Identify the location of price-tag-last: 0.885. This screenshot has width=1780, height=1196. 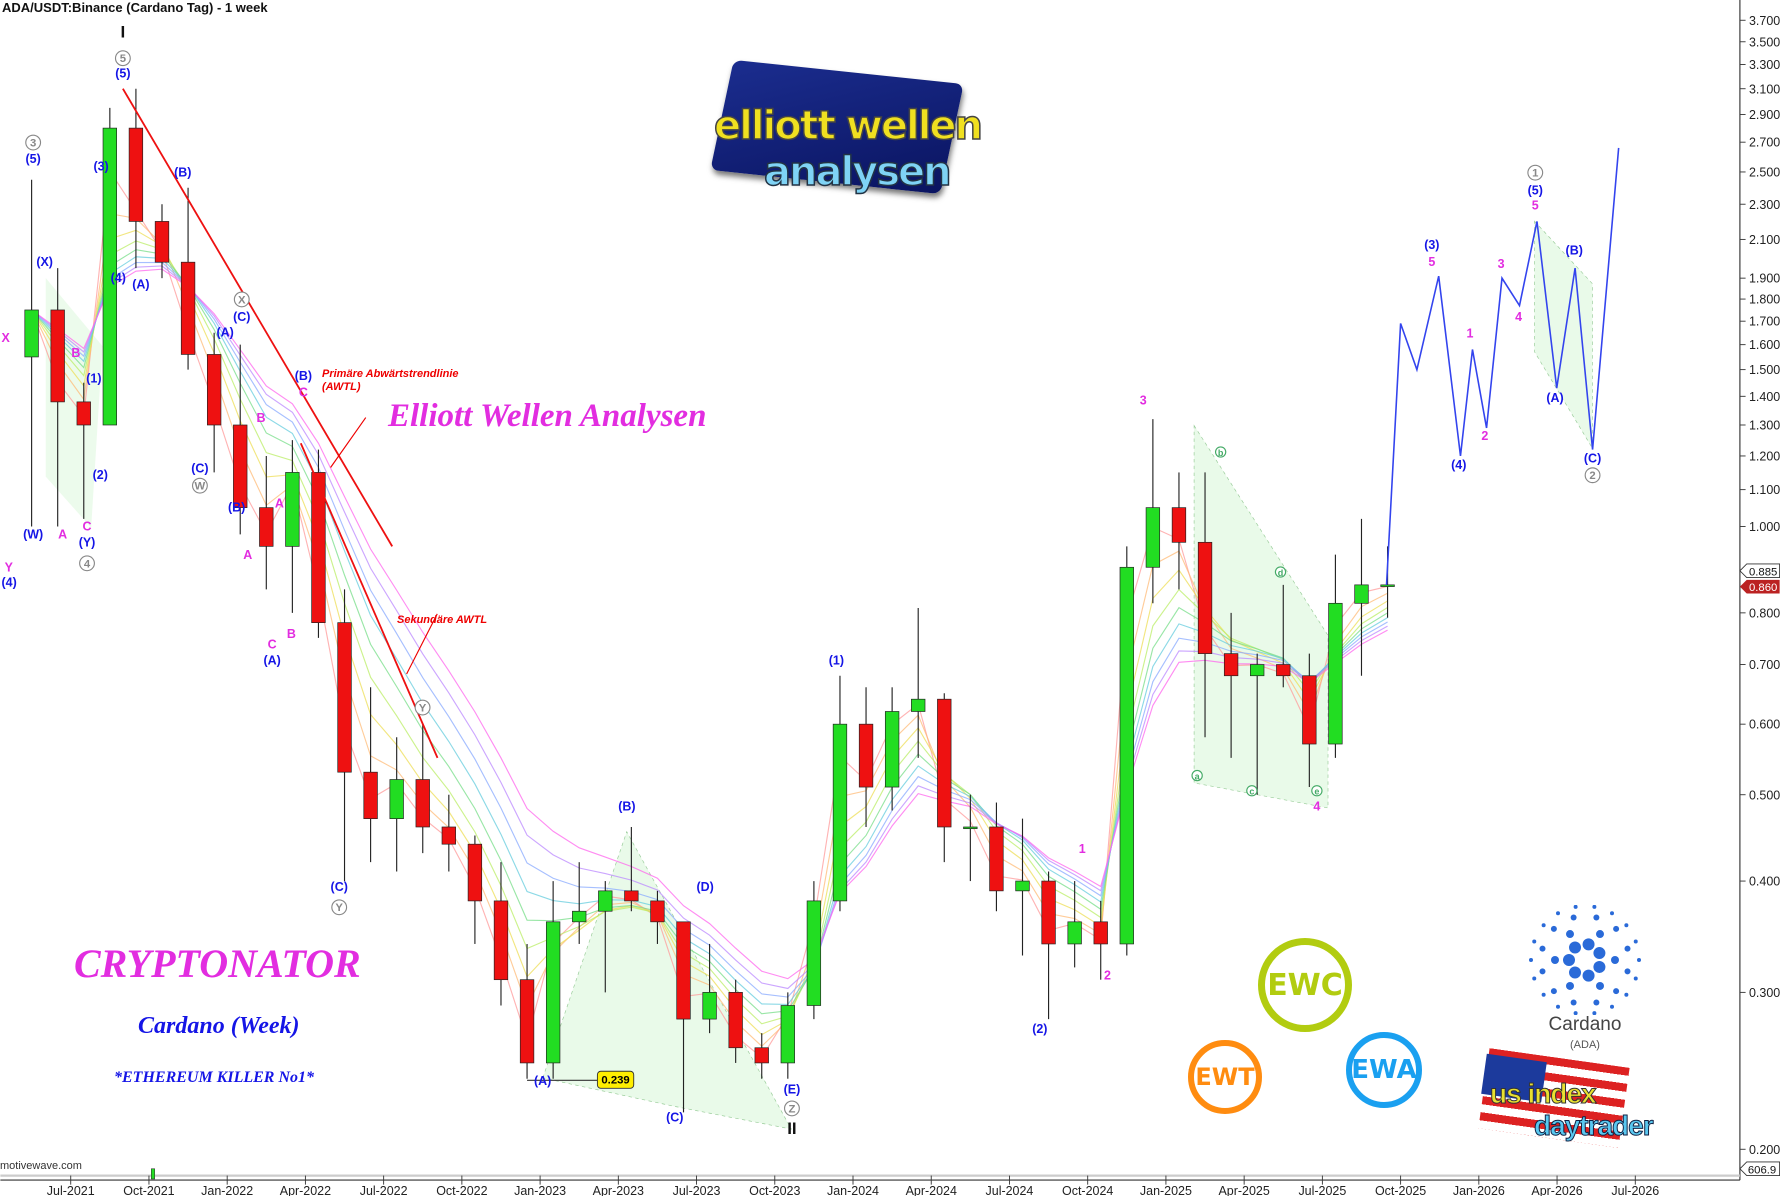
(1759, 570).